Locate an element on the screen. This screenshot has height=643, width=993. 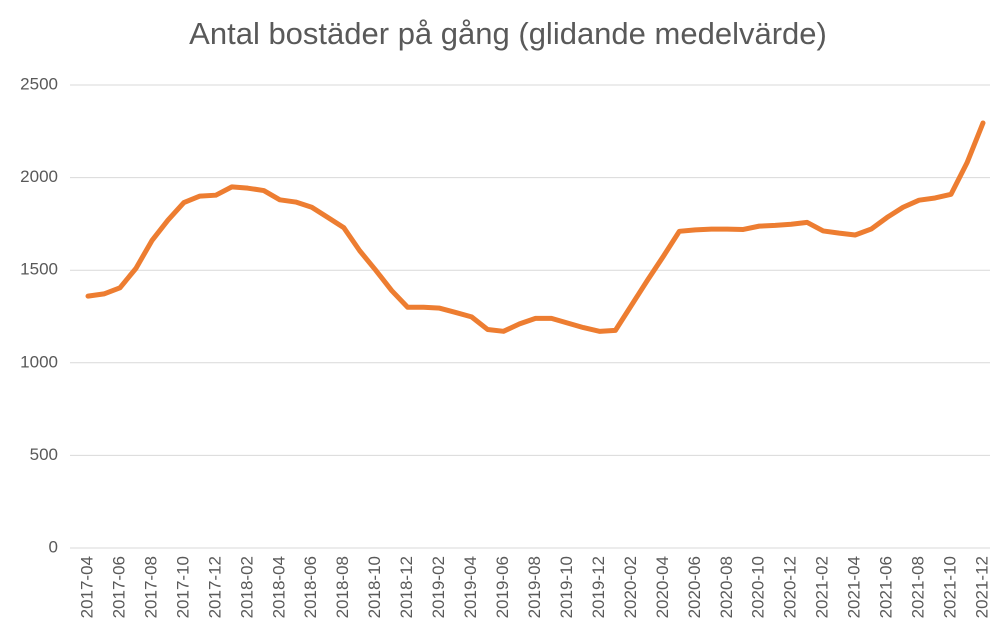
x-tick-label: 2020-06 is located at coordinates (694, 587).